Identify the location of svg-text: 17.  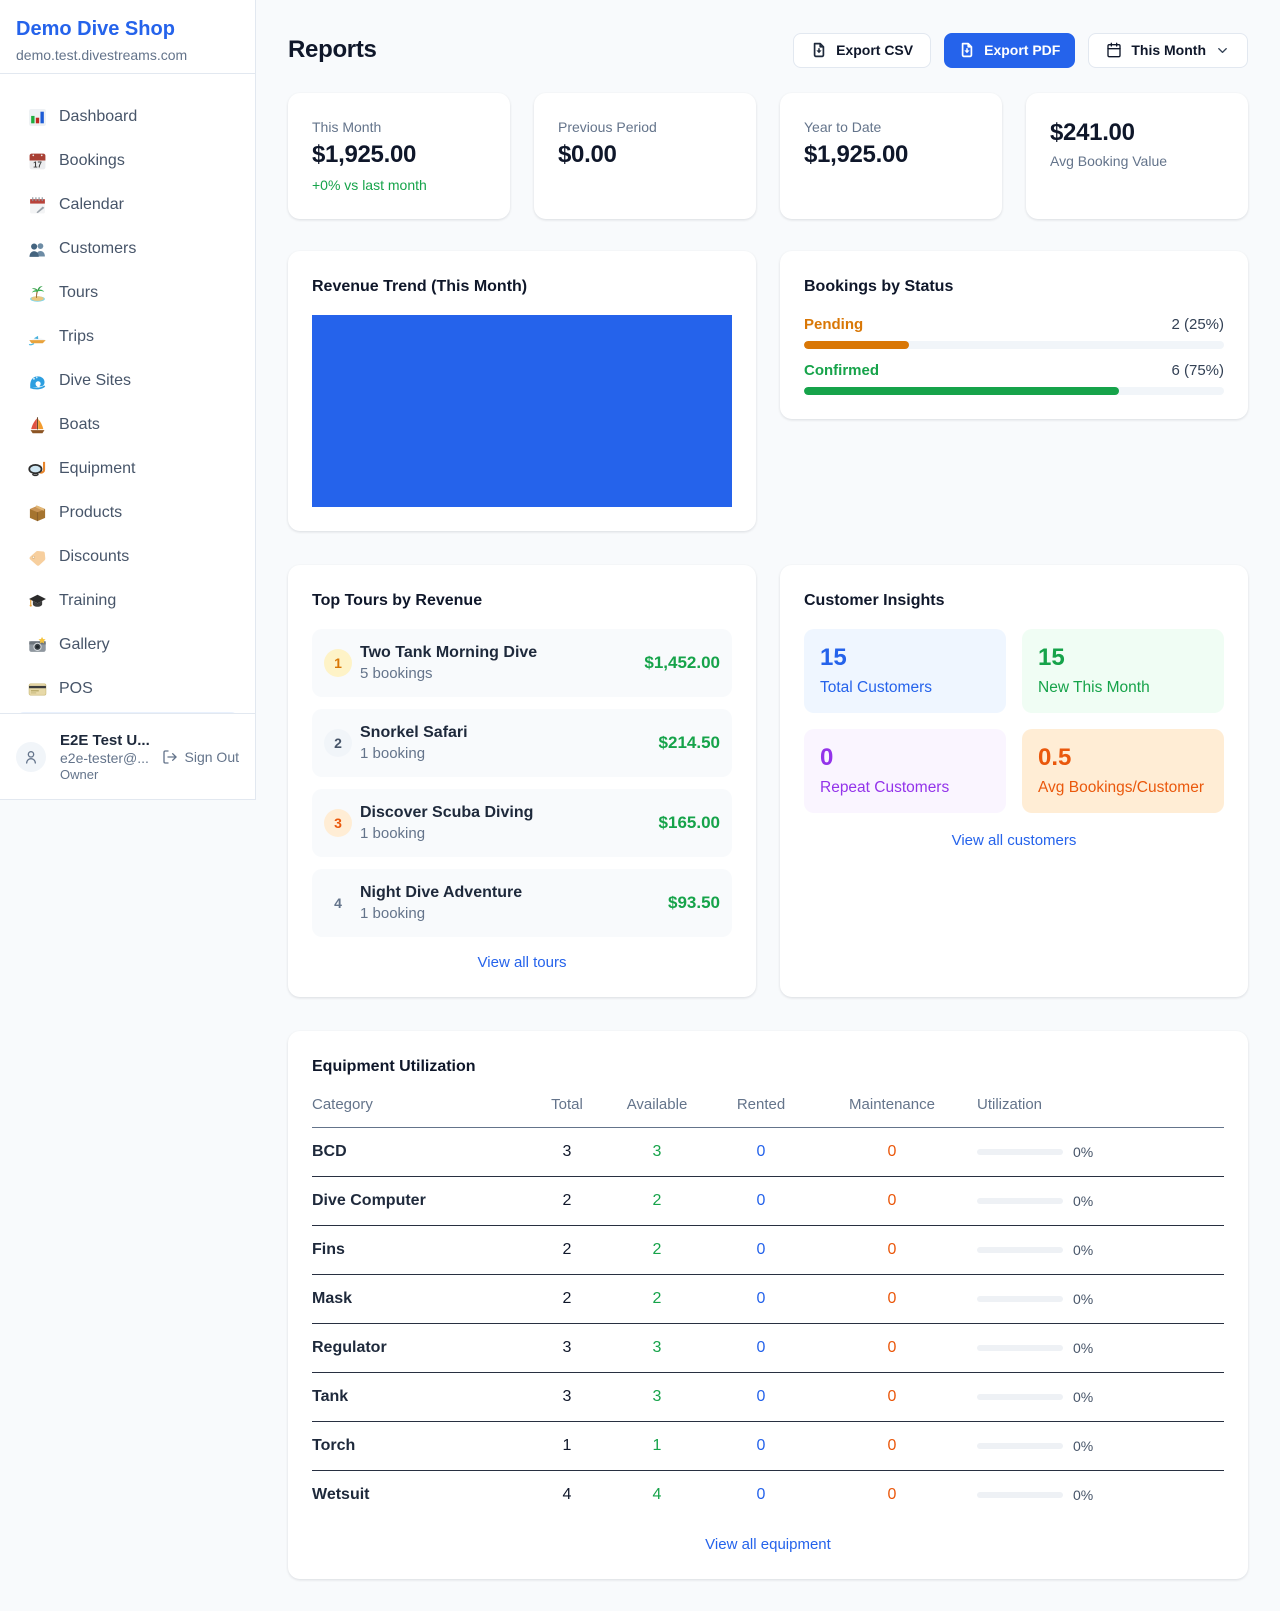
(37, 164).